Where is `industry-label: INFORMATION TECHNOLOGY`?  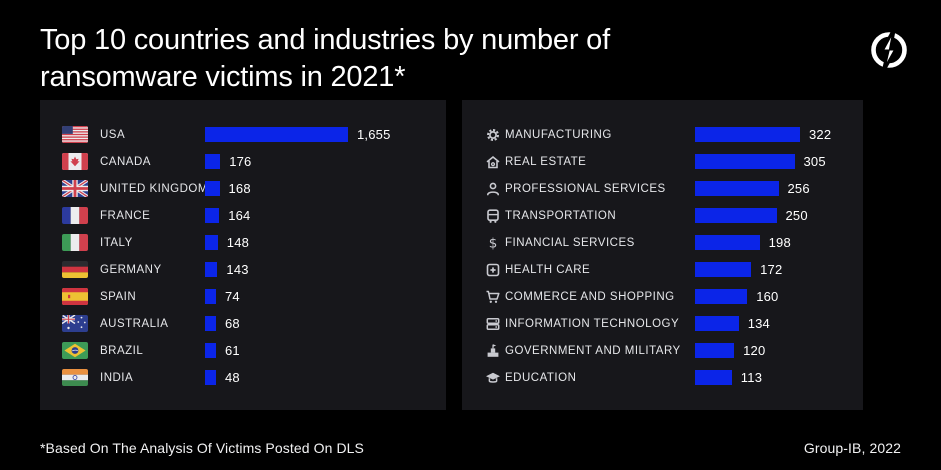 industry-label: INFORMATION TECHNOLOGY is located at coordinates (592, 323).